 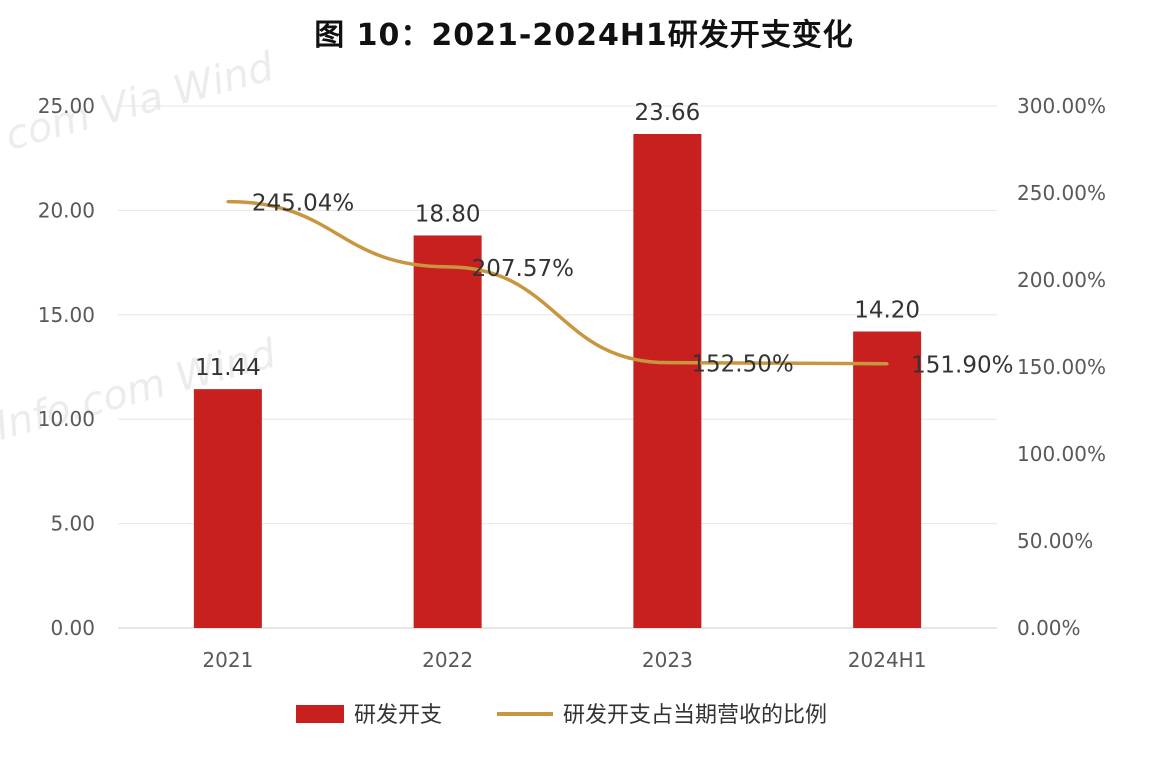 I want to click on legend-label: 研发开支, so click(x=398, y=715).